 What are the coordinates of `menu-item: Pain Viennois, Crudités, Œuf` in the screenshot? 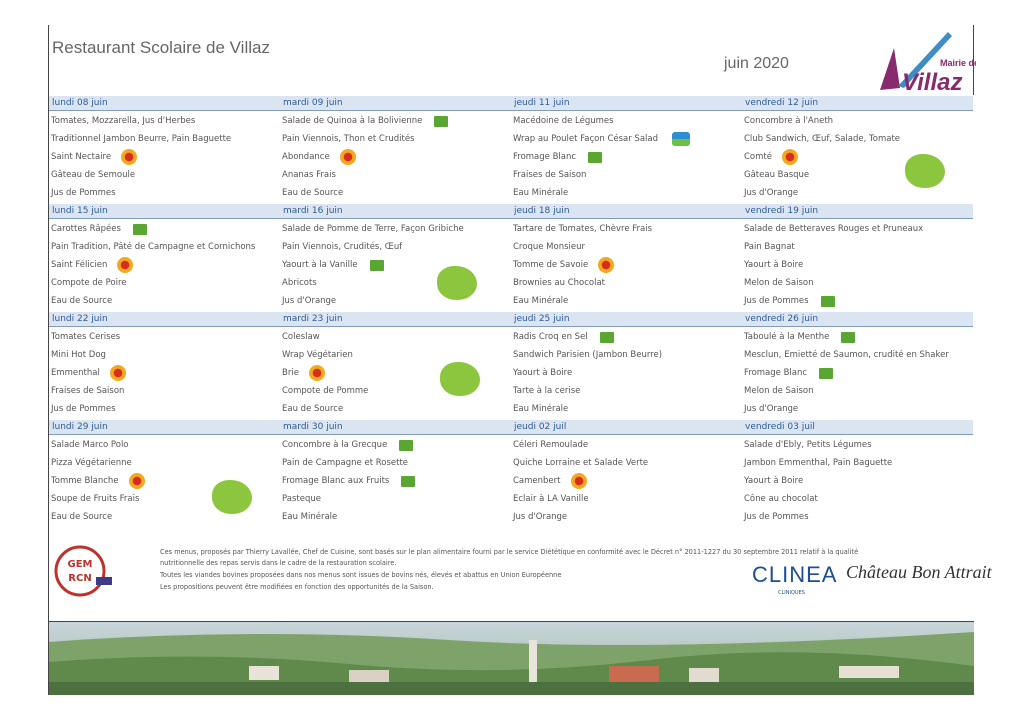 It's located at (341, 247).